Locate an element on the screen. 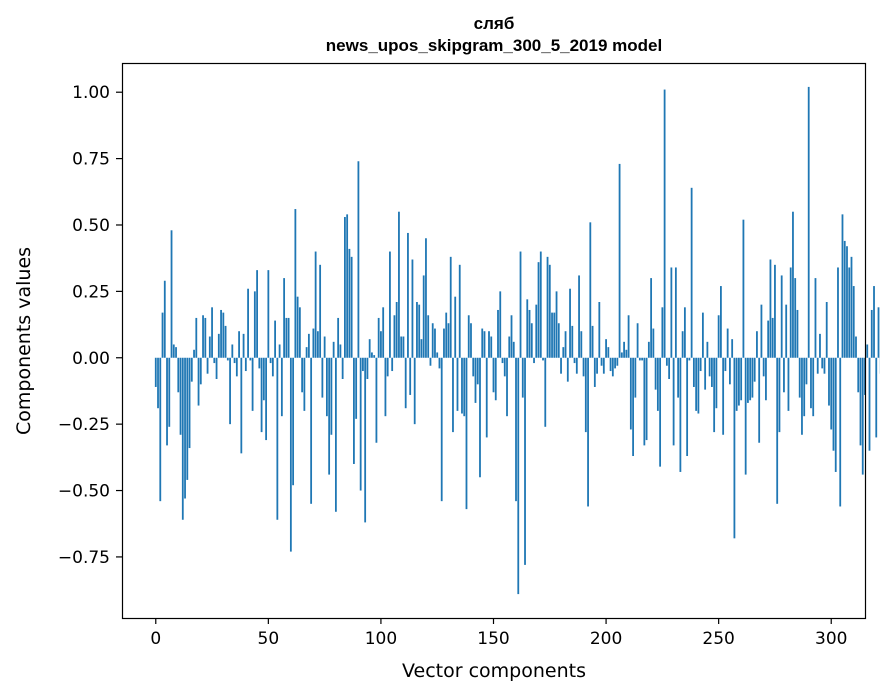 The width and height of the screenshot is (880, 696). y-tick-label: 0.50 is located at coordinates (91, 226).